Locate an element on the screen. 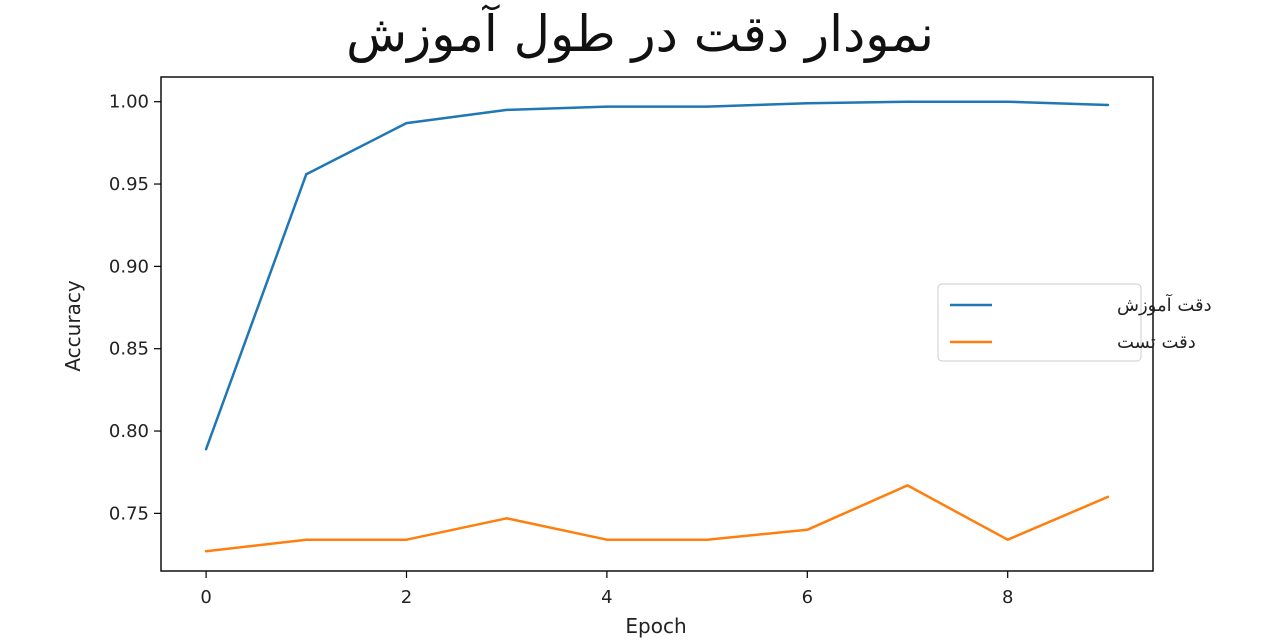  x-tick-label: 8 is located at coordinates (1007, 597).